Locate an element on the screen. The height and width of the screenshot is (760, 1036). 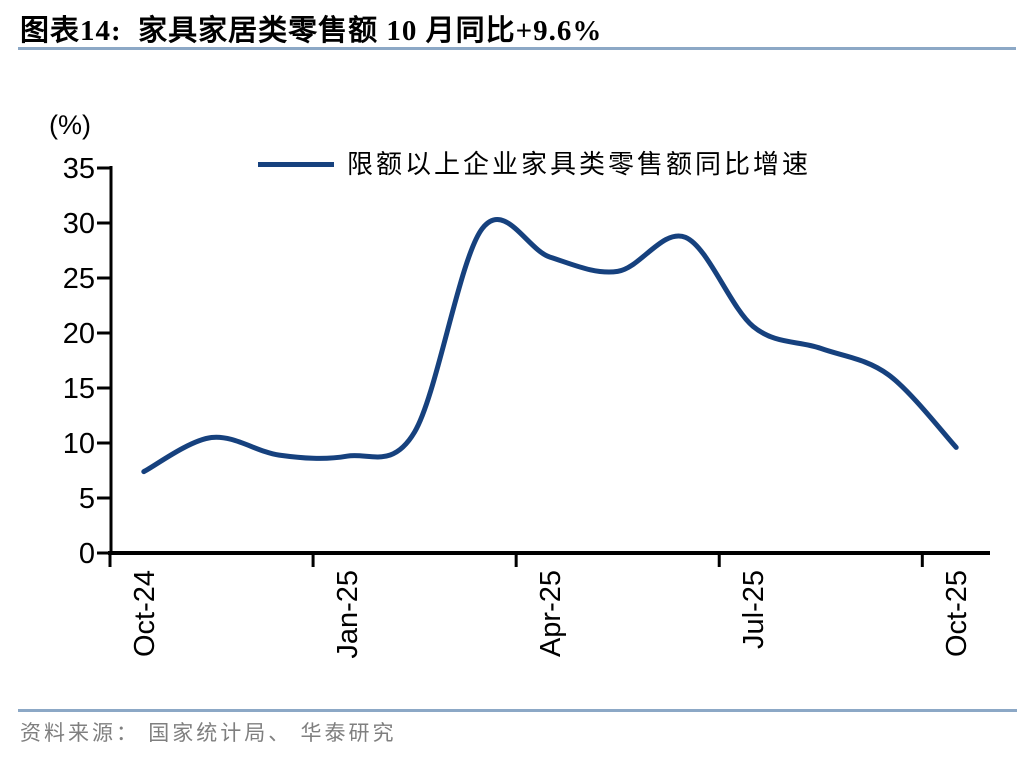
y-tick-label: 35 is located at coordinates (79, 169).